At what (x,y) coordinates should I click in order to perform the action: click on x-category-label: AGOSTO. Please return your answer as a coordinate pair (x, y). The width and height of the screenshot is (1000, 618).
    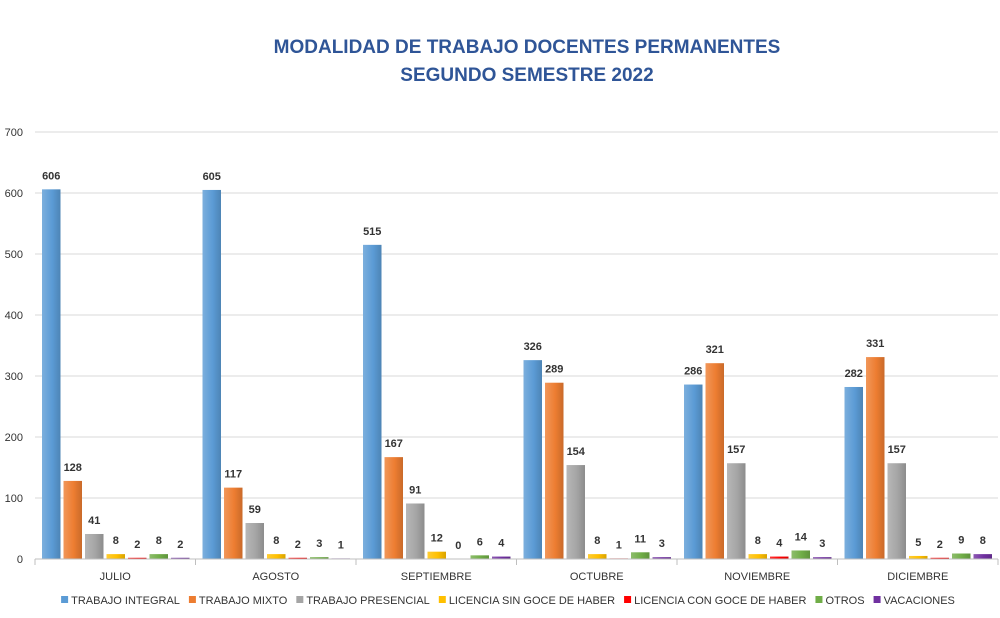
    Looking at the image, I should click on (275, 577).